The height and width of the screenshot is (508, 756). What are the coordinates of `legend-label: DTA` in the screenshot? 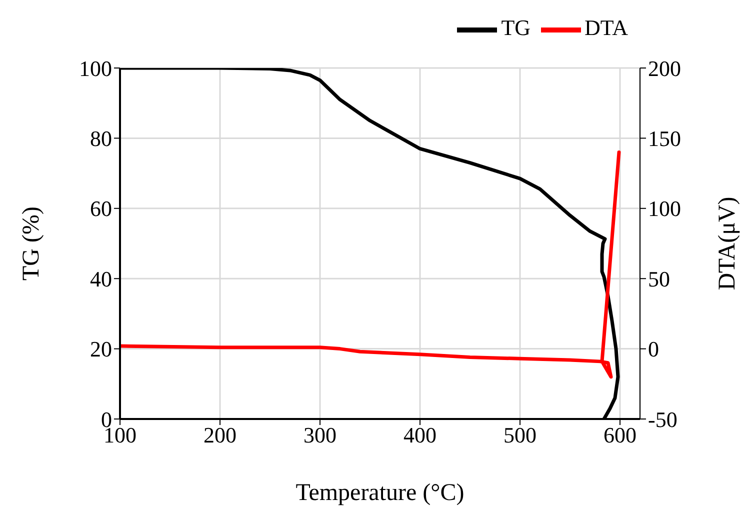 It's located at (606, 27).